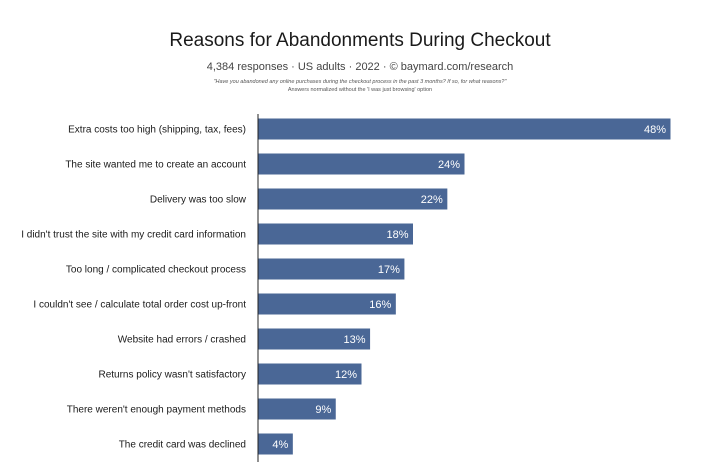  I want to click on bar-value-label: 12%, so click(346, 375).